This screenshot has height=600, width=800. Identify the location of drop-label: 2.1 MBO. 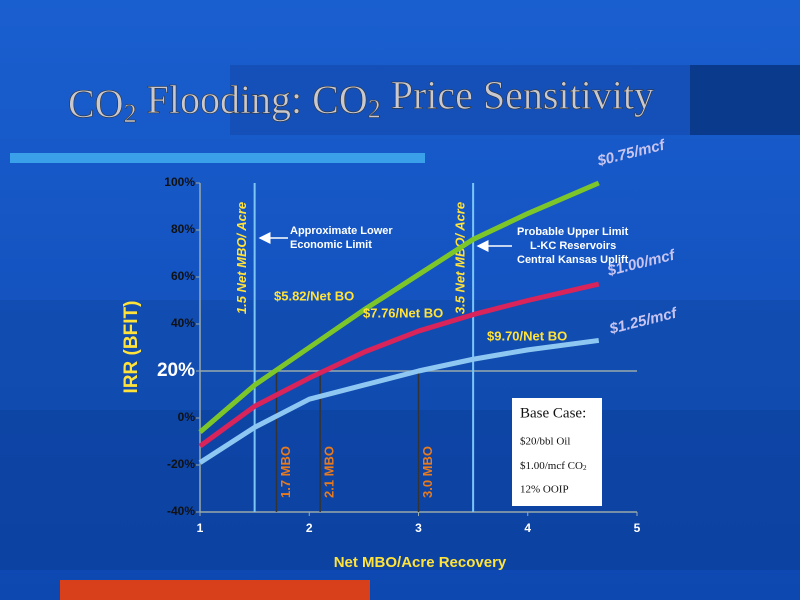
(329, 472).